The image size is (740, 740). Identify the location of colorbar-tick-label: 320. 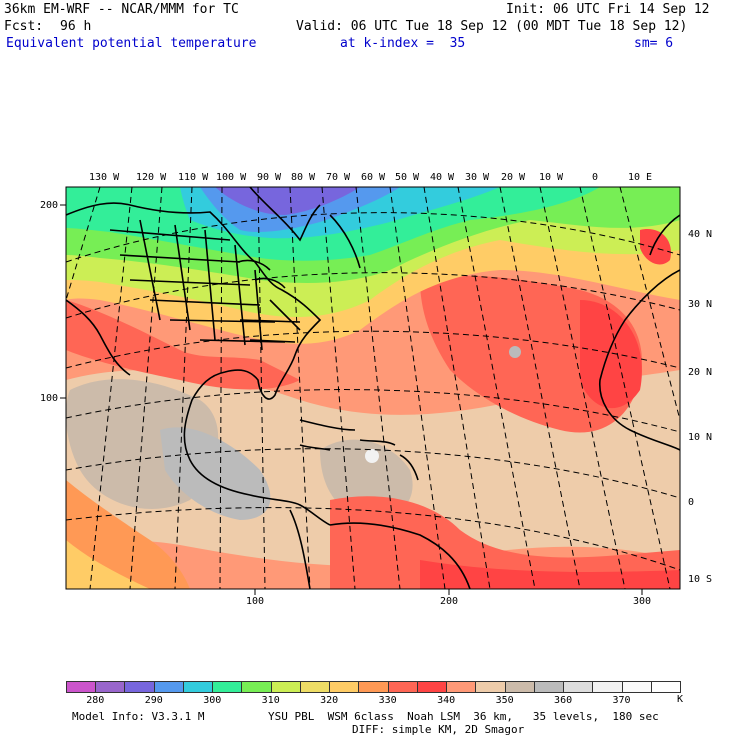
(329, 700).